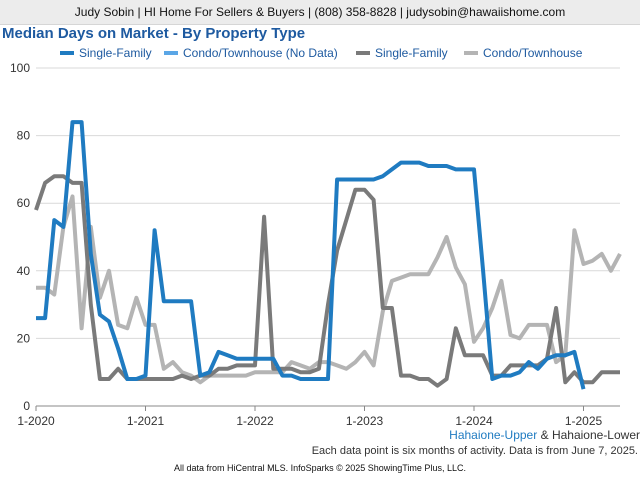 The height and width of the screenshot is (480, 640). Describe the element at coordinates (365, 421) in the screenshot. I see `x-tick-label: 1-2023` at that location.